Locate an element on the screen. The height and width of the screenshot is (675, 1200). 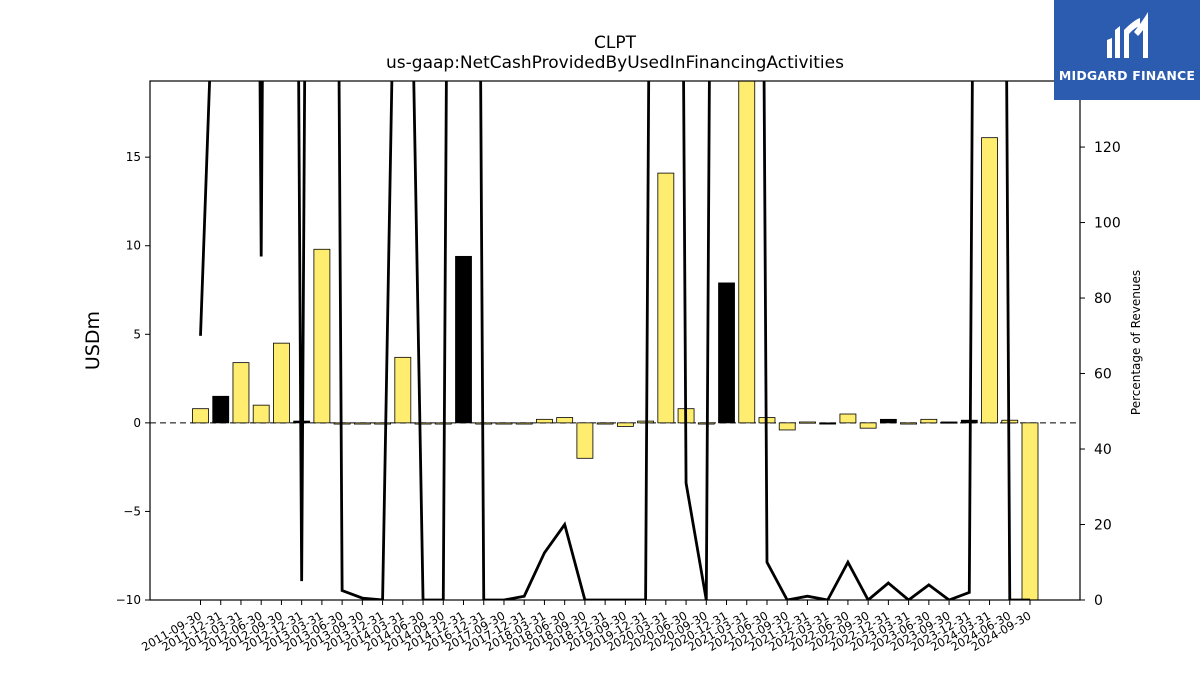
y2-tick-label: 0 is located at coordinates (1098, 601).